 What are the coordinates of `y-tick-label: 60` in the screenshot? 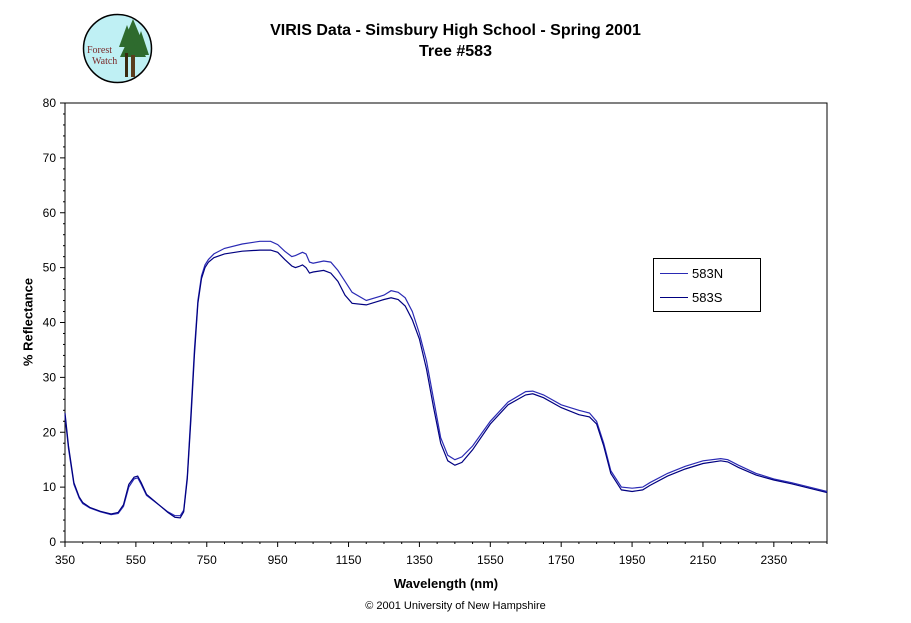 It's located at (50, 213).